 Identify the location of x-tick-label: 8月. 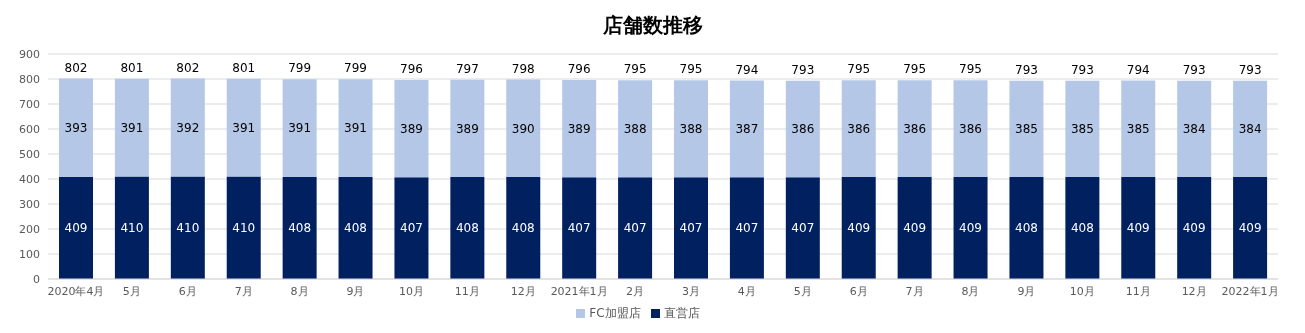
(299, 291).